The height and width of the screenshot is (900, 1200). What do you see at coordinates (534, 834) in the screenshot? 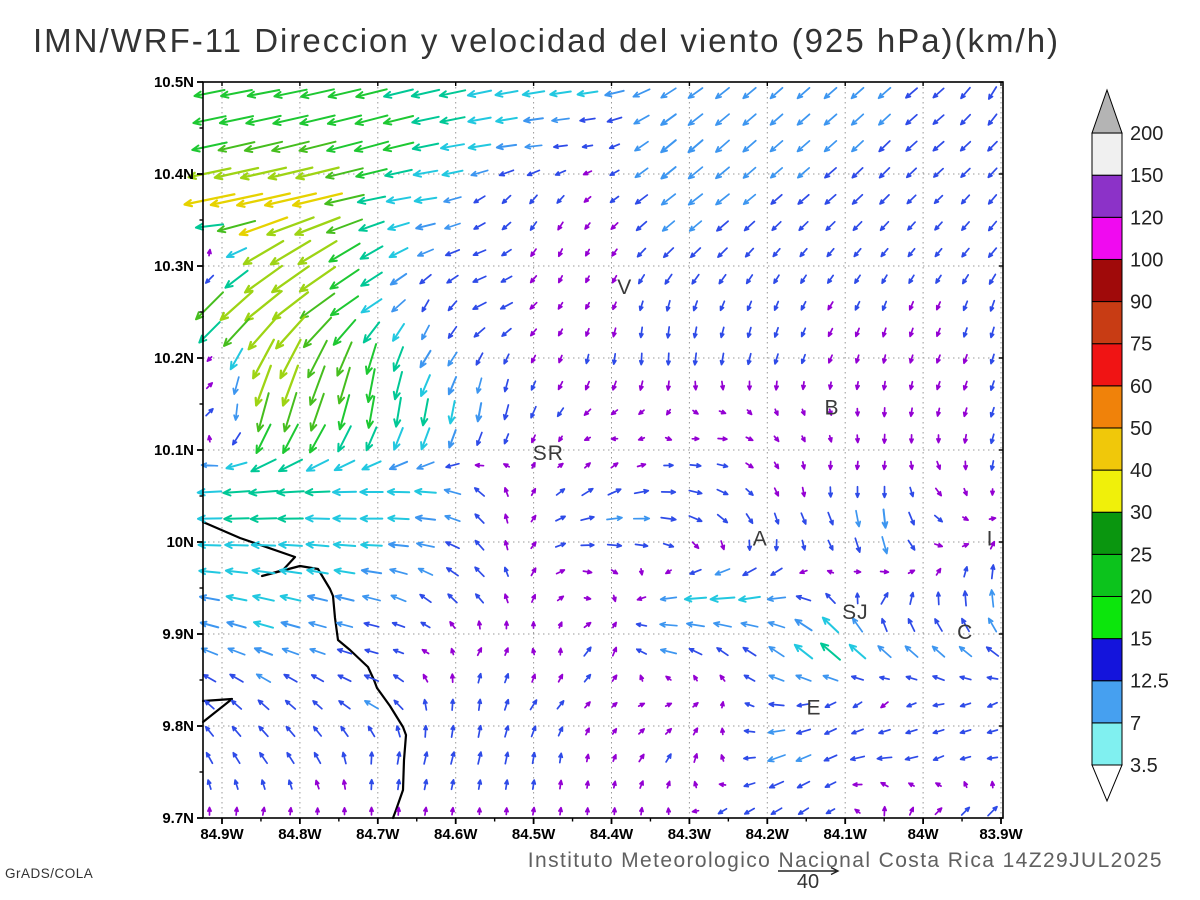
I see `lon-tick-label: 84.5W` at bounding box center [534, 834].